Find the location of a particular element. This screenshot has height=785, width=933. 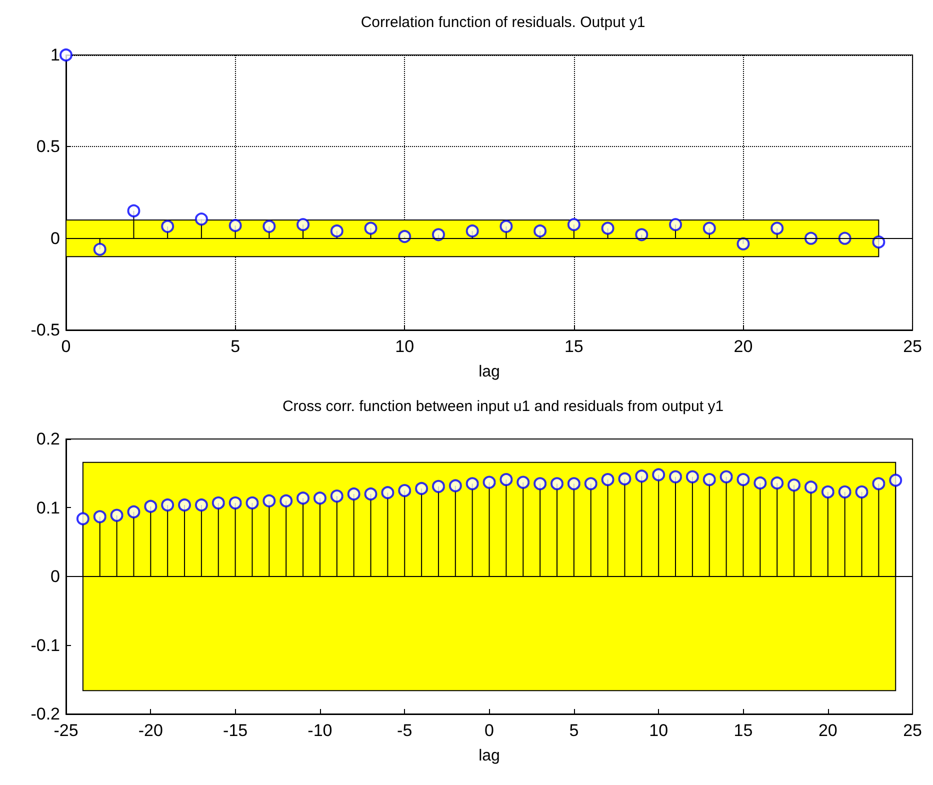

x-tick-label: 0 is located at coordinates (489, 730).